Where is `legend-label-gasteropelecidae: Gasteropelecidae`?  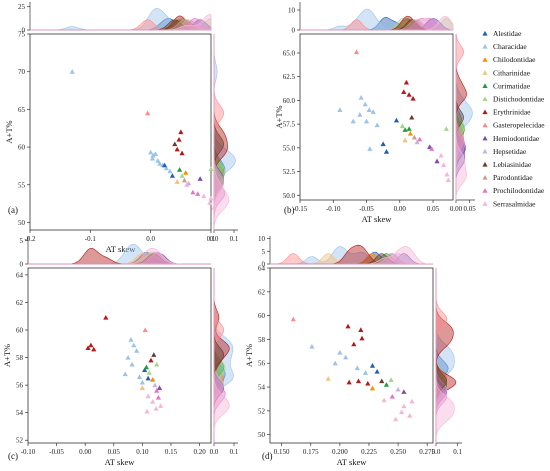 legend-label-gasteropelecidae: Gasteropelecidae is located at coordinates (519, 125).